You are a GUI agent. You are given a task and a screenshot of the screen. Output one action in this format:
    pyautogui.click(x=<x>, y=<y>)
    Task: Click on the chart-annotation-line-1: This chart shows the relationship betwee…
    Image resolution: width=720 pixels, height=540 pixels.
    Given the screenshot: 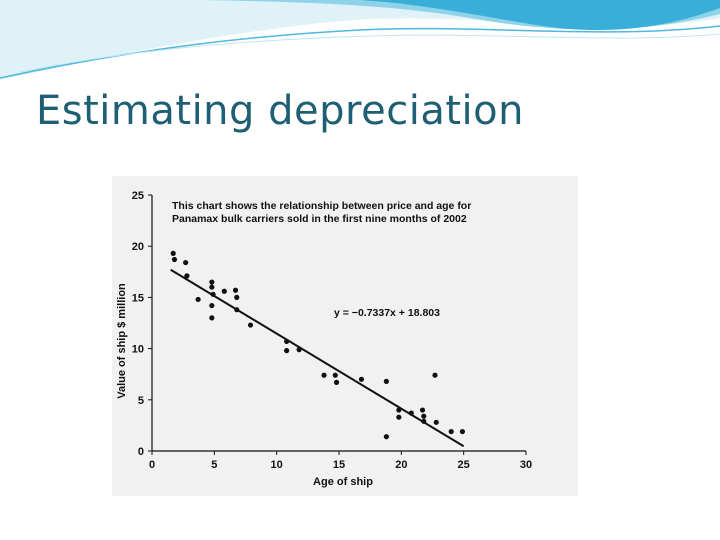 What is the action you would take?
    pyautogui.click(x=321, y=206)
    